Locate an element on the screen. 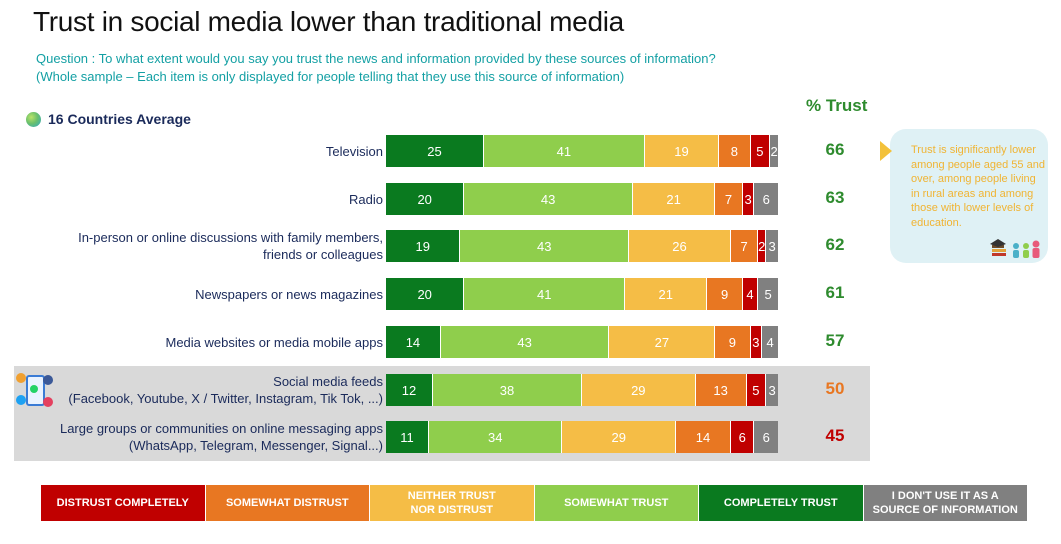 This screenshot has height=544, width=1061. legend-label-line: I DON'T USE IT AS A is located at coordinates (945, 496).